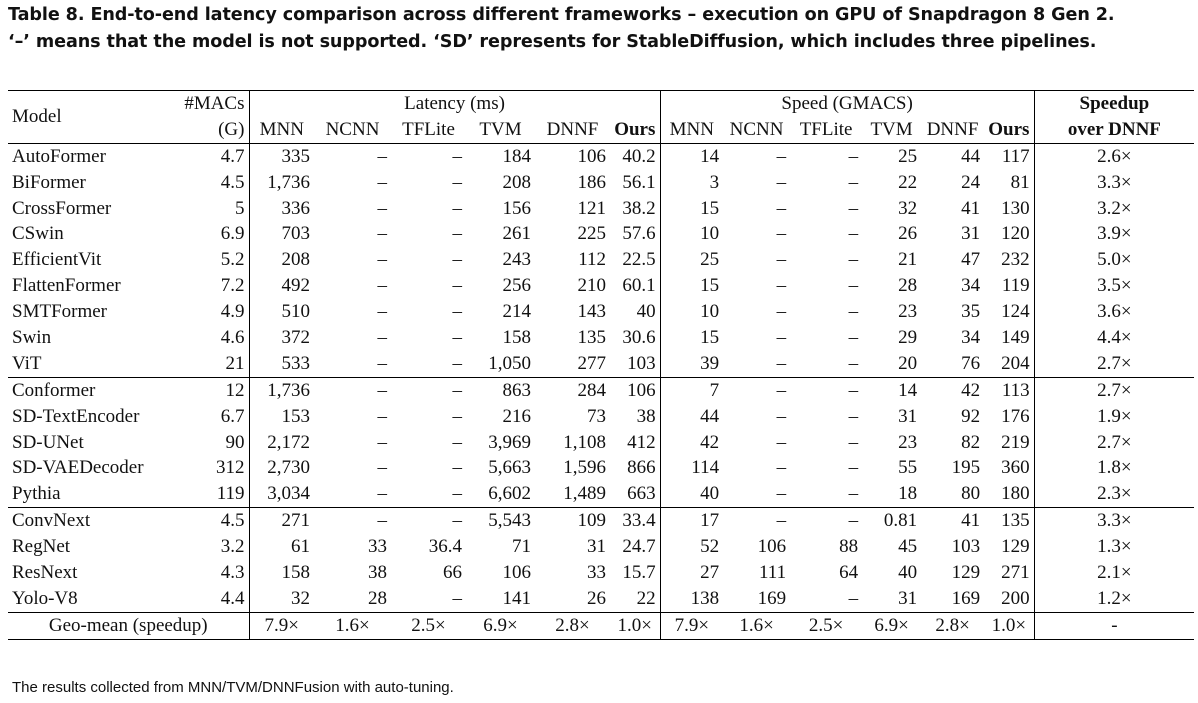  What do you see at coordinates (500, 521) in the screenshot?
I see `latency-cell: 5,543` at bounding box center [500, 521].